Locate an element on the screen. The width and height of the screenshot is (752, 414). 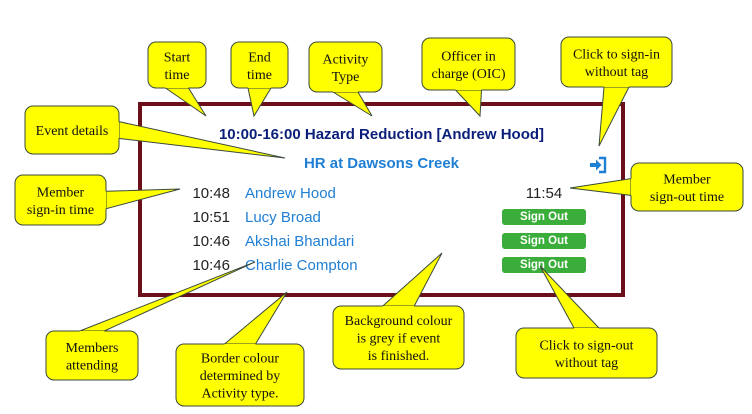
member-name-link: Andrew Hood is located at coordinates (290, 193).